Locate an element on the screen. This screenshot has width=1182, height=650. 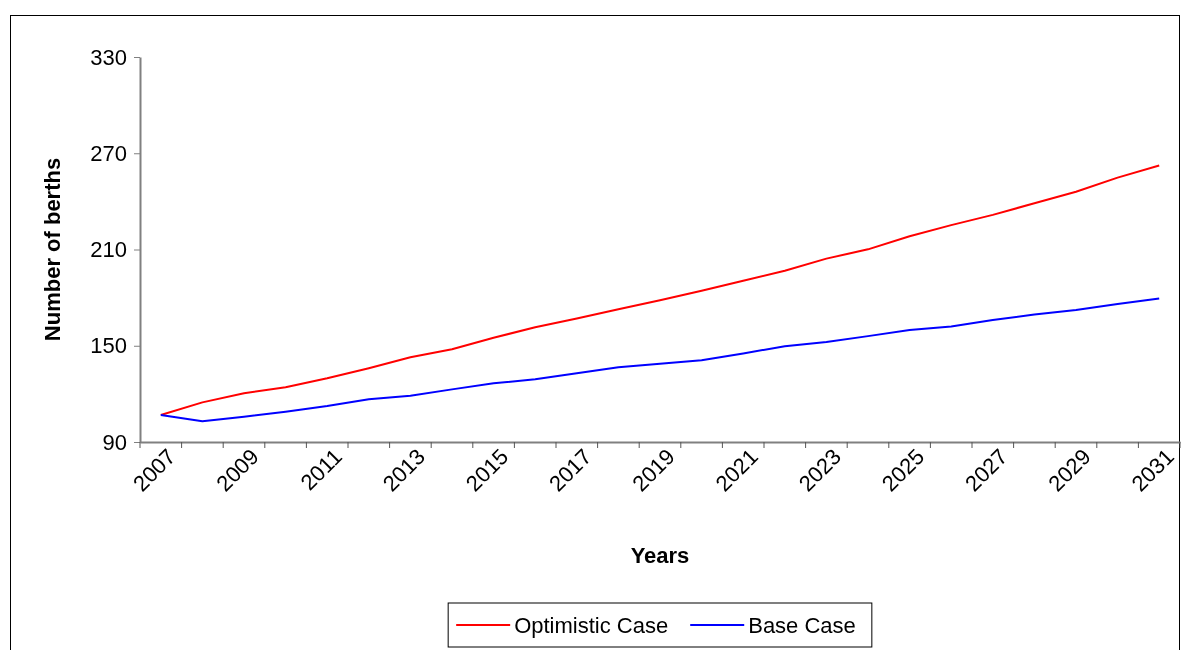
y-tick-label: 90 is located at coordinates (114, 442).